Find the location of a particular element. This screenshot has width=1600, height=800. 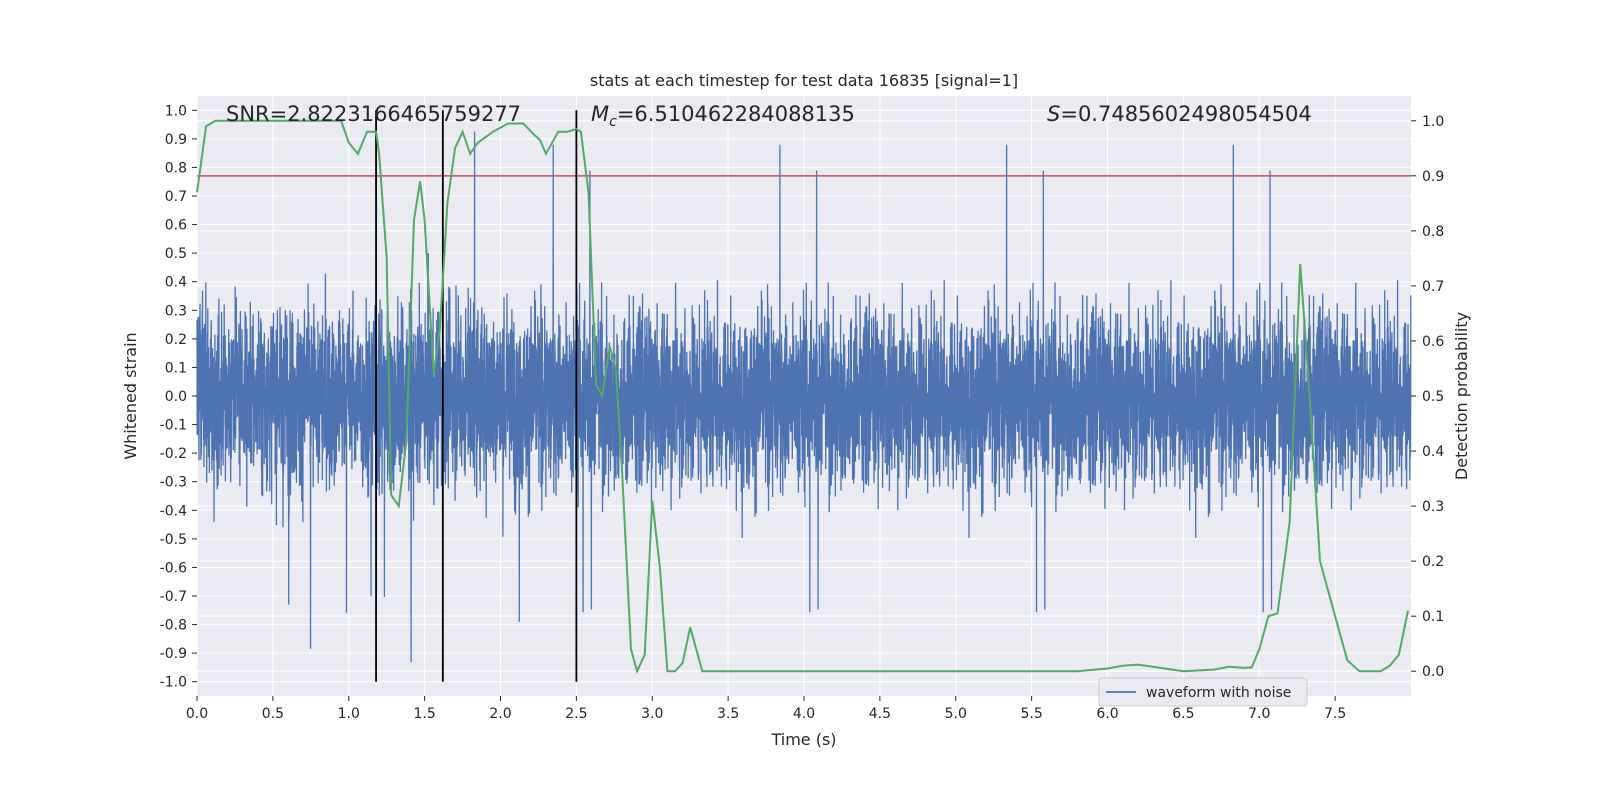

x-tick-label: 1.5 is located at coordinates (424, 714).